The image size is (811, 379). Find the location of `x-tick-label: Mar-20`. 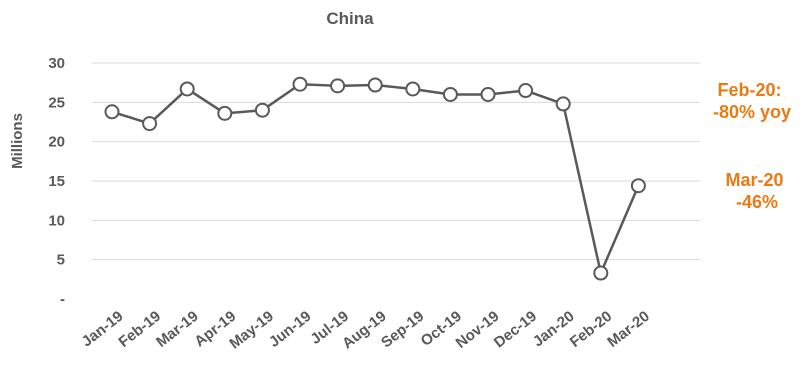

x-tick-label: Mar-20 is located at coordinates (628, 329).